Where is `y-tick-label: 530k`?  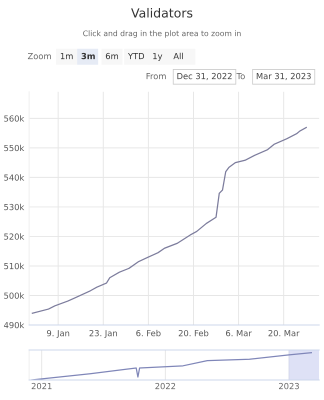
y-tick-label: 530k is located at coordinates (14, 207).